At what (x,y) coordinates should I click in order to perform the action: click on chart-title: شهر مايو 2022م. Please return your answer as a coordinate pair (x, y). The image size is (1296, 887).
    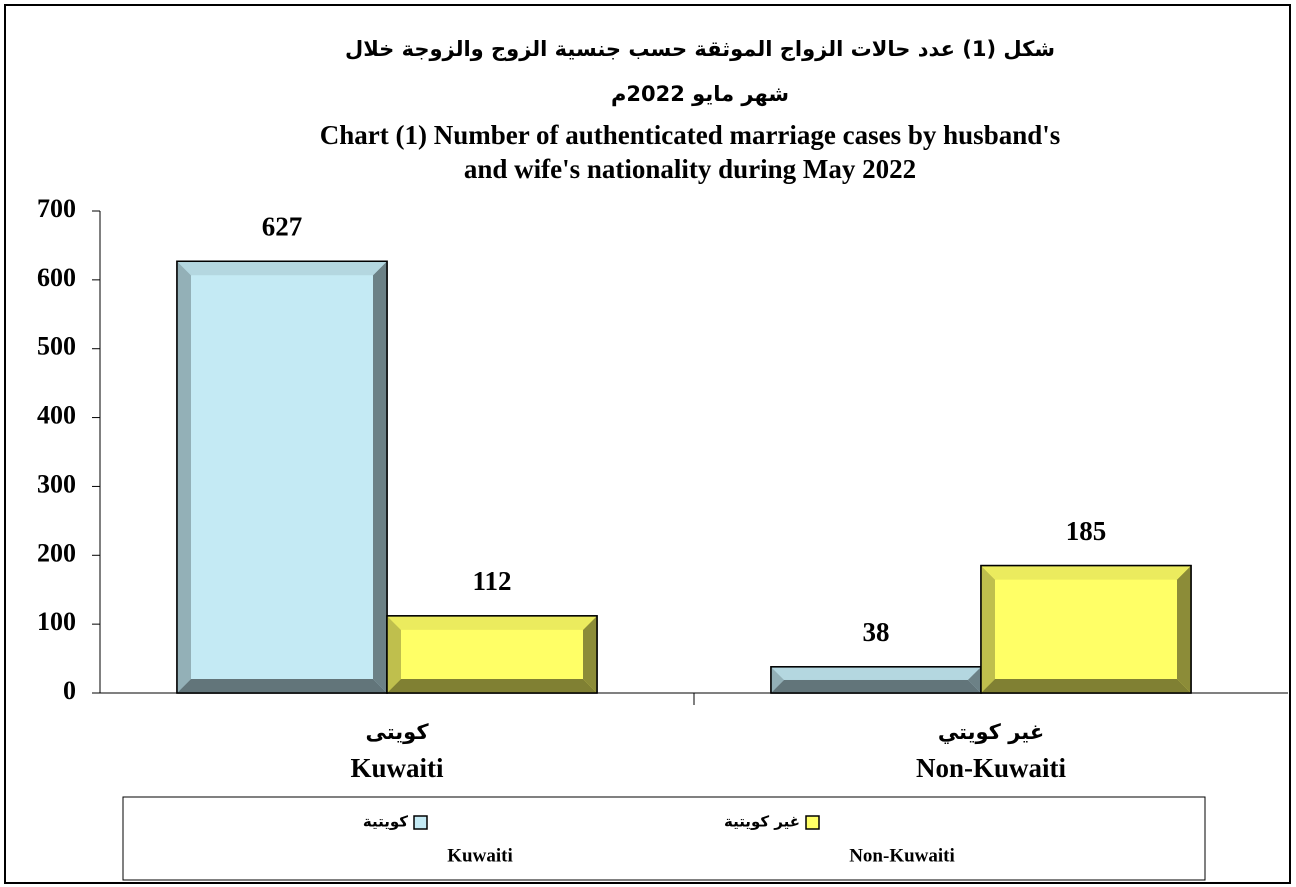
    Looking at the image, I should click on (700, 94).